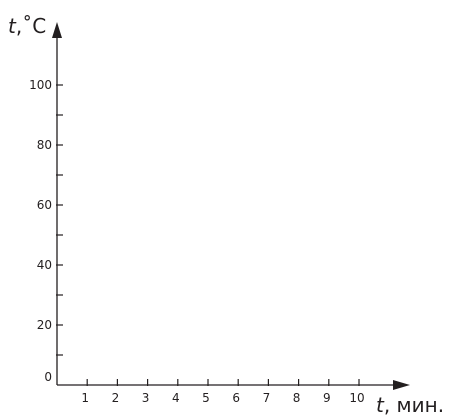  What do you see at coordinates (176, 398) in the screenshot?
I see `x-tick-label: 4` at bounding box center [176, 398].